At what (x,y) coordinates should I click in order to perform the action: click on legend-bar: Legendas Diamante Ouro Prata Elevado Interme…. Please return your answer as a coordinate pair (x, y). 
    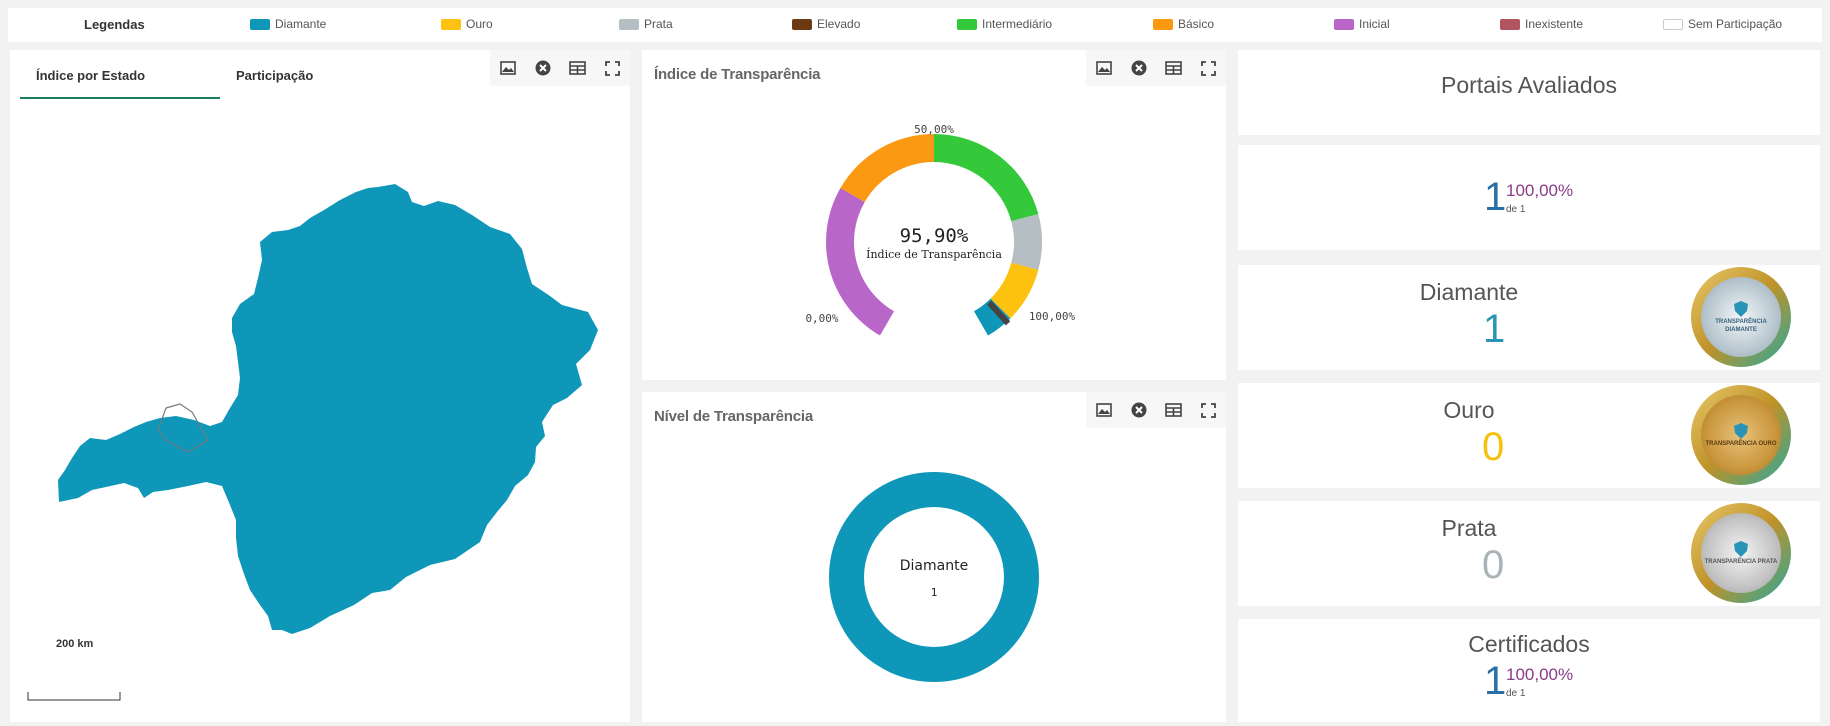
    Looking at the image, I should click on (915, 25).